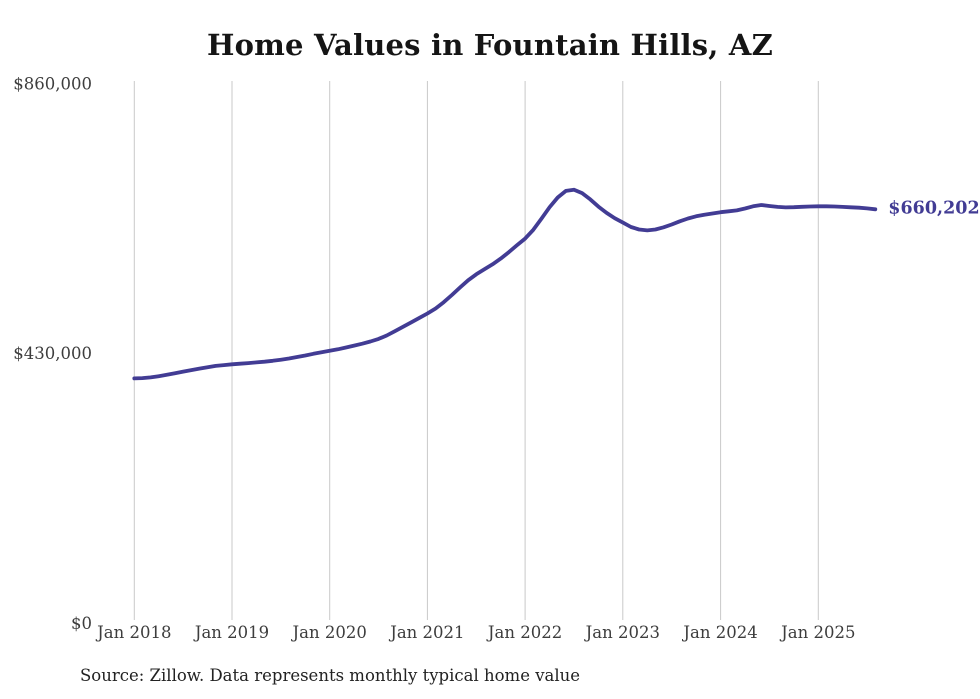 The width and height of the screenshot is (980, 699). Describe the element at coordinates (426, 632) in the screenshot. I see `x-tick-label: Jan 2021` at that location.